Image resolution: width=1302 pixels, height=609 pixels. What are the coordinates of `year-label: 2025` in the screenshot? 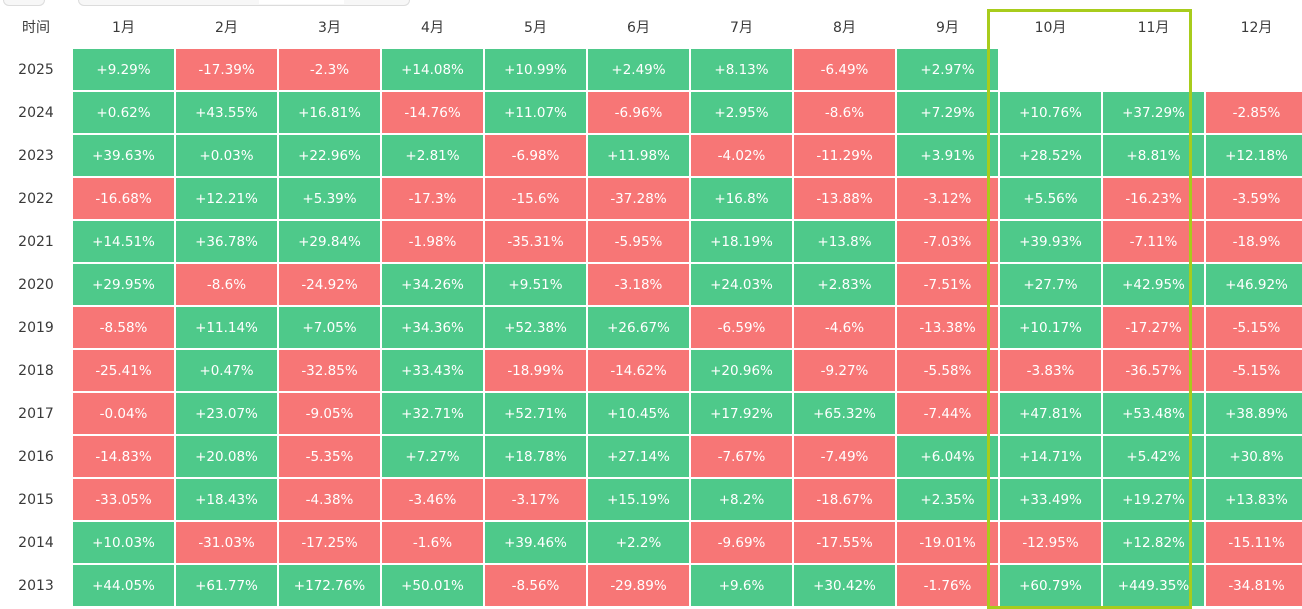 It's located at (36, 69).